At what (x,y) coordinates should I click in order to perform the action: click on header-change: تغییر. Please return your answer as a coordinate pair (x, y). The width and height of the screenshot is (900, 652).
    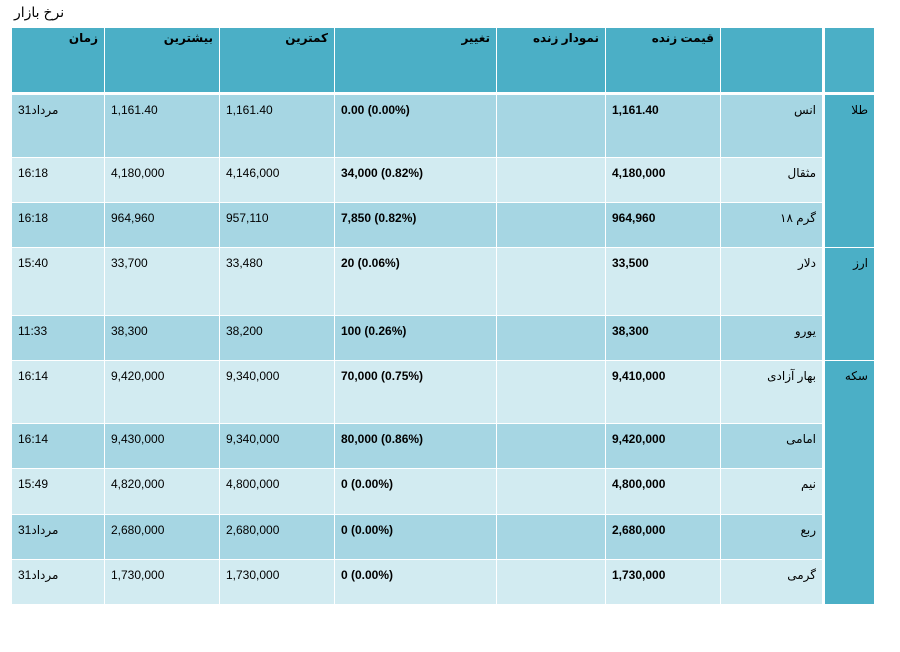
    Looking at the image, I should click on (415, 61).